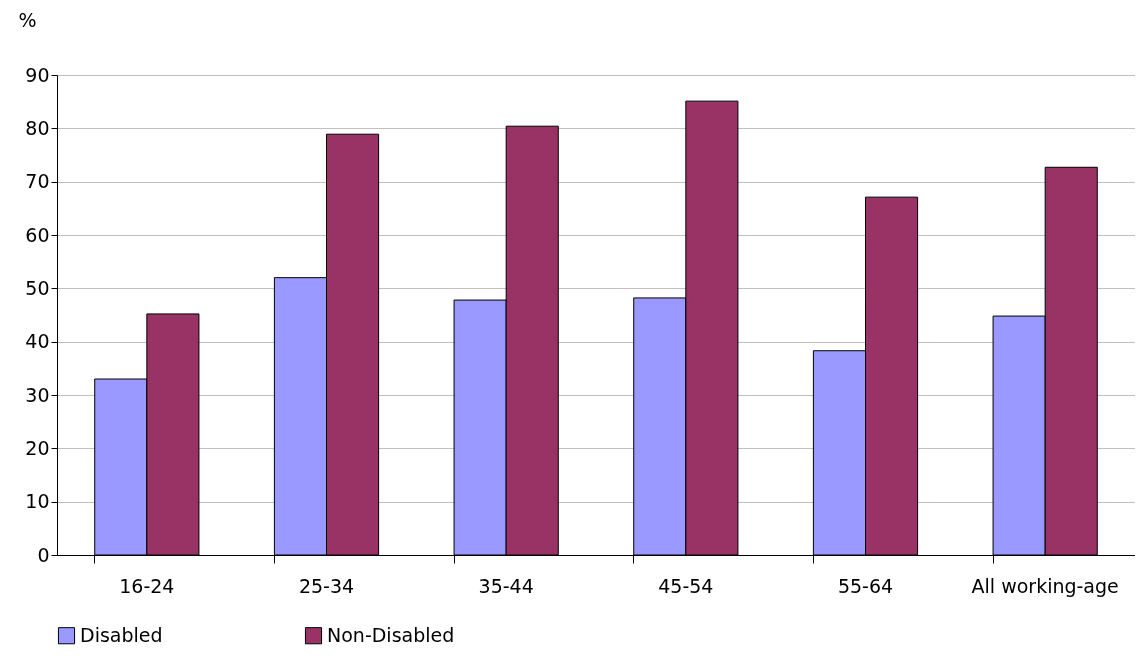 The image size is (1139, 660). I want to click on y-tick-label: 70, so click(37, 181).